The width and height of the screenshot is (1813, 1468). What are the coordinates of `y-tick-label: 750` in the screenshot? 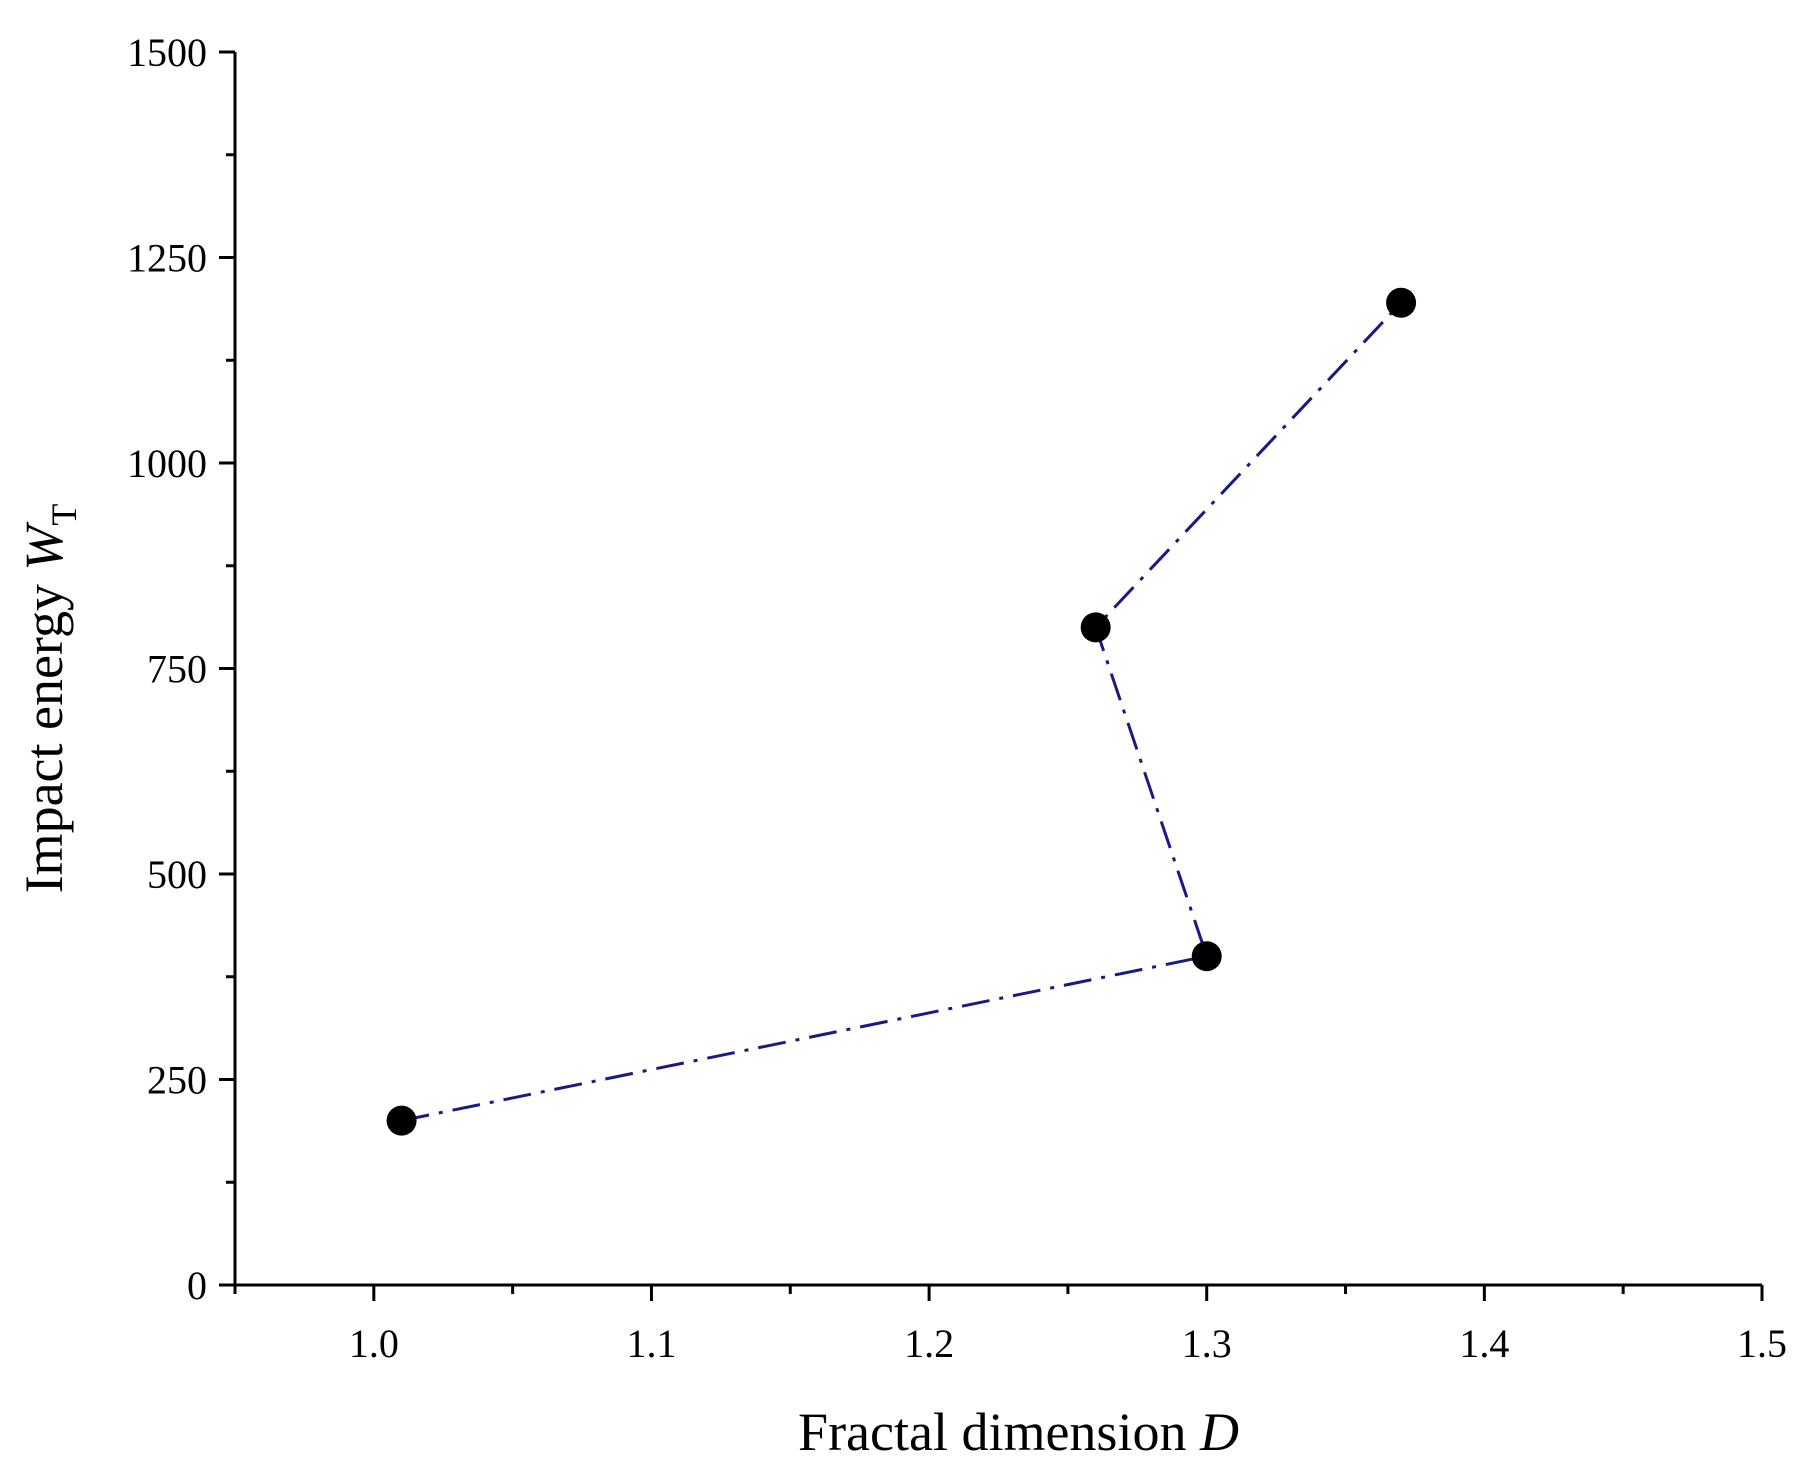 It's located at (177, 669).